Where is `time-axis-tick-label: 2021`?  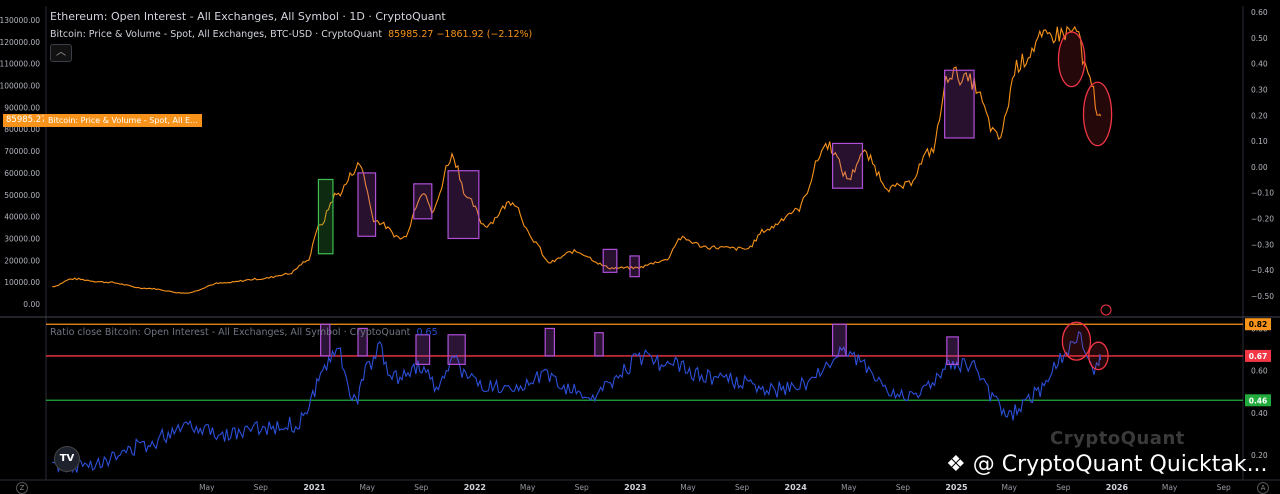 time-axis-tick-label: 2021 is located at coordinates (314, 487).